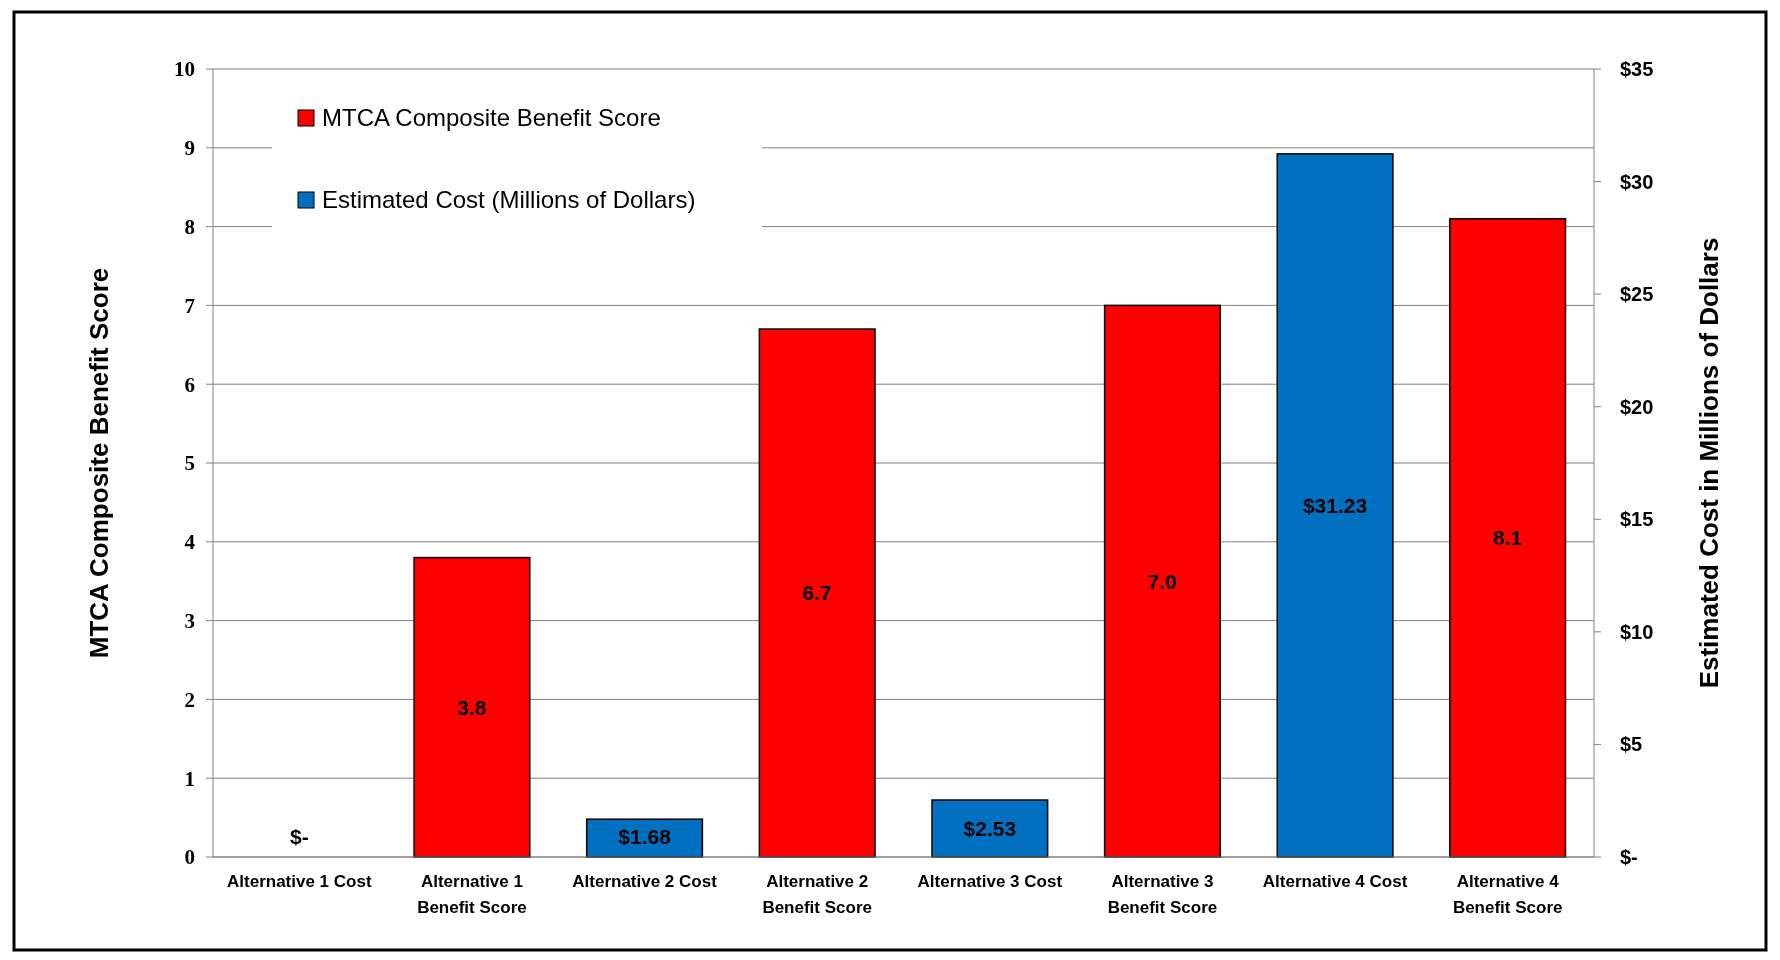 The height and width of the screenshot is (960, 1780). Describe the element at coordinates (1162, 894) in the screenshot. I see `x-tick-label: Alternative 3 Benefit Score` at that location.